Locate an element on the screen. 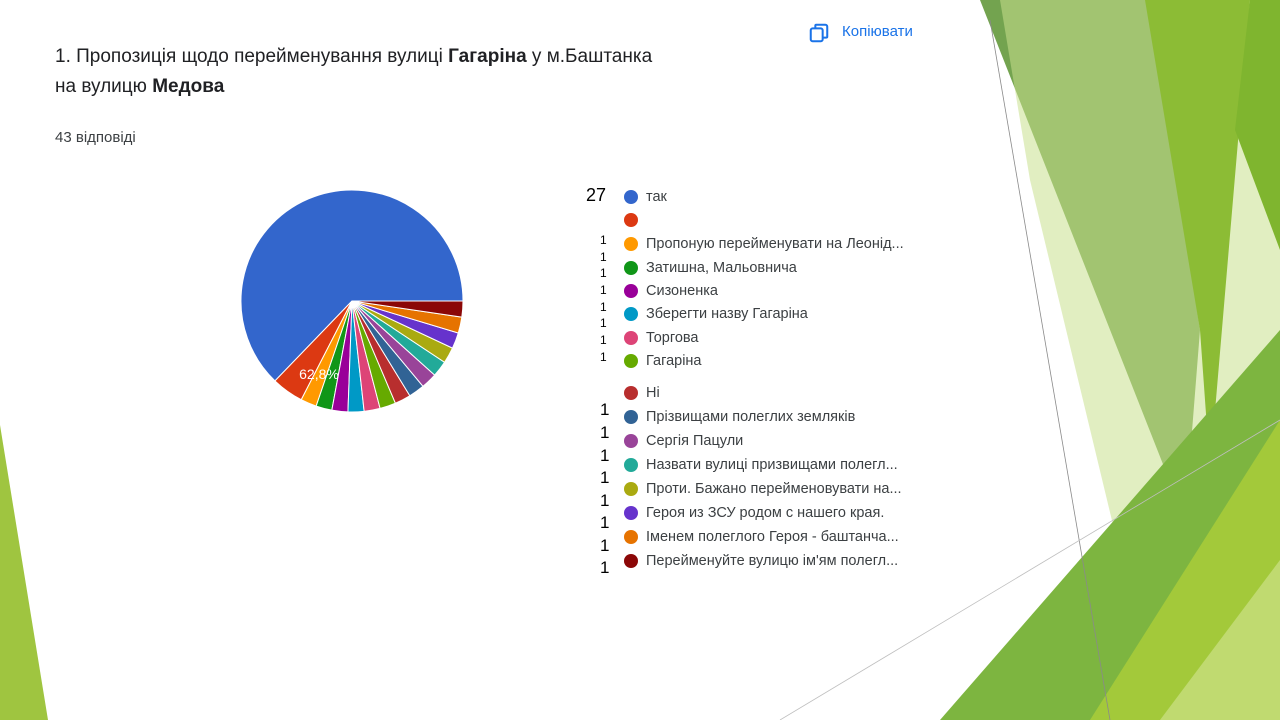 The width and height of the screenshot is (1280, 720). decor-right-edge-band is located at coordinates (1257, 125).